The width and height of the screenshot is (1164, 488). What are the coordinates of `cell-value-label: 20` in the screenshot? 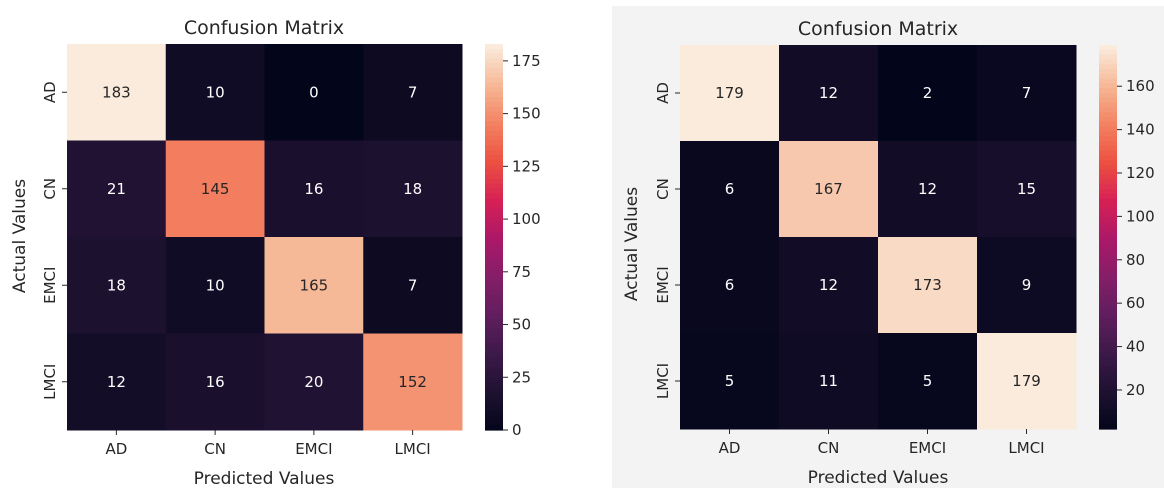 It's located at (313, 382).